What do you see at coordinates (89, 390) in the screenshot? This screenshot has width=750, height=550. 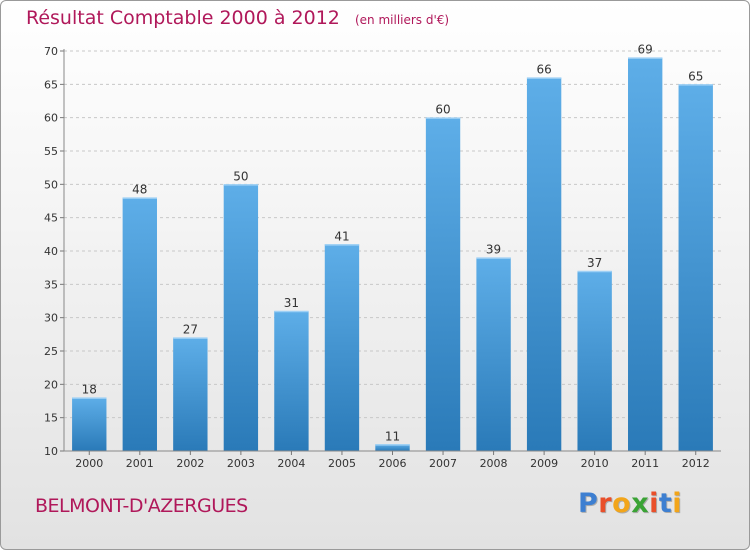 I see `data-label: 18` at bounding box center [89, 390].